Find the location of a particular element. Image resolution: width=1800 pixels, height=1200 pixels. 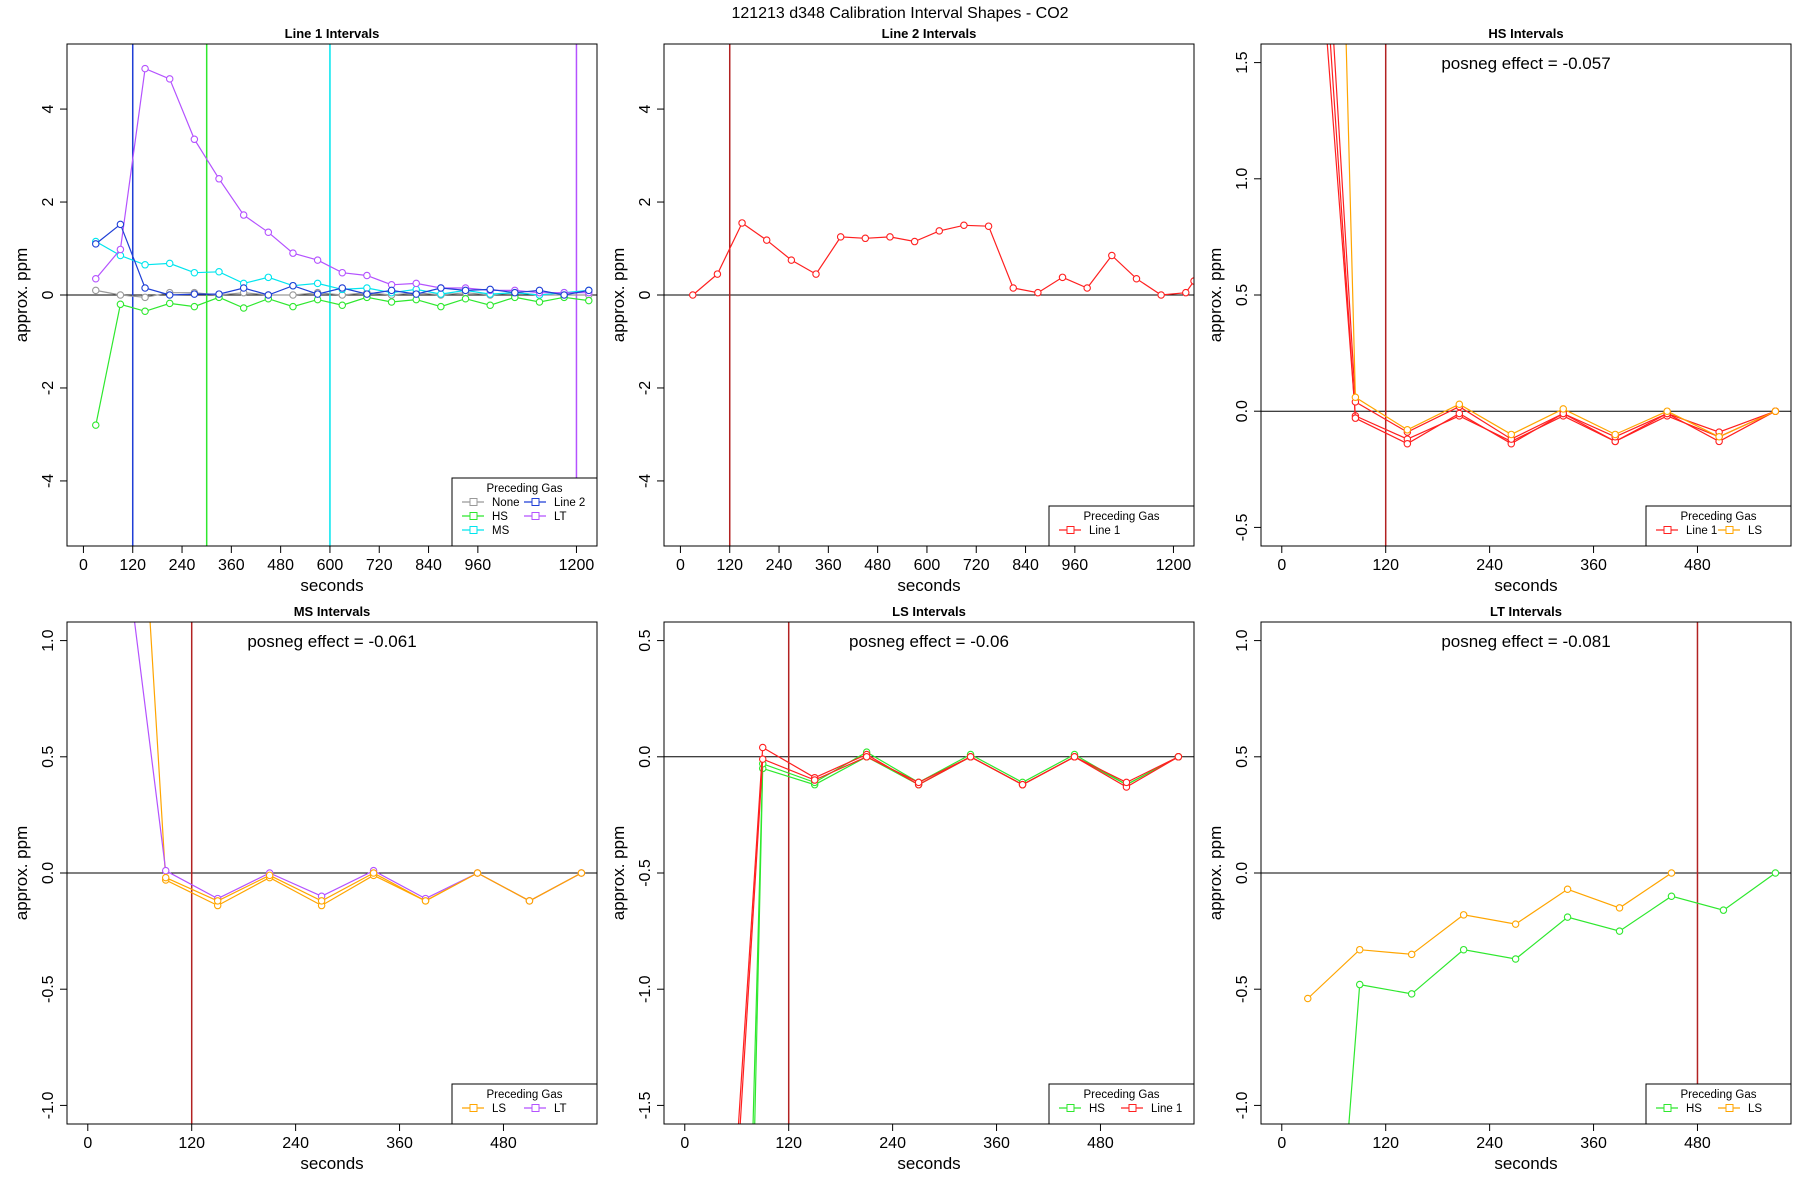

legend-entry: LS is located at coordinates (484, 1109).